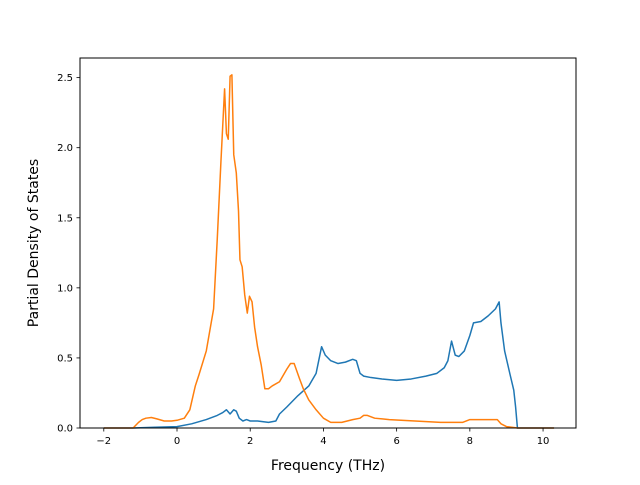 Image resolution: width=640 pixels, height=485 pixels. I want to click on x-axis: −2 0 2 4 6 8 10, so click(322, 437).